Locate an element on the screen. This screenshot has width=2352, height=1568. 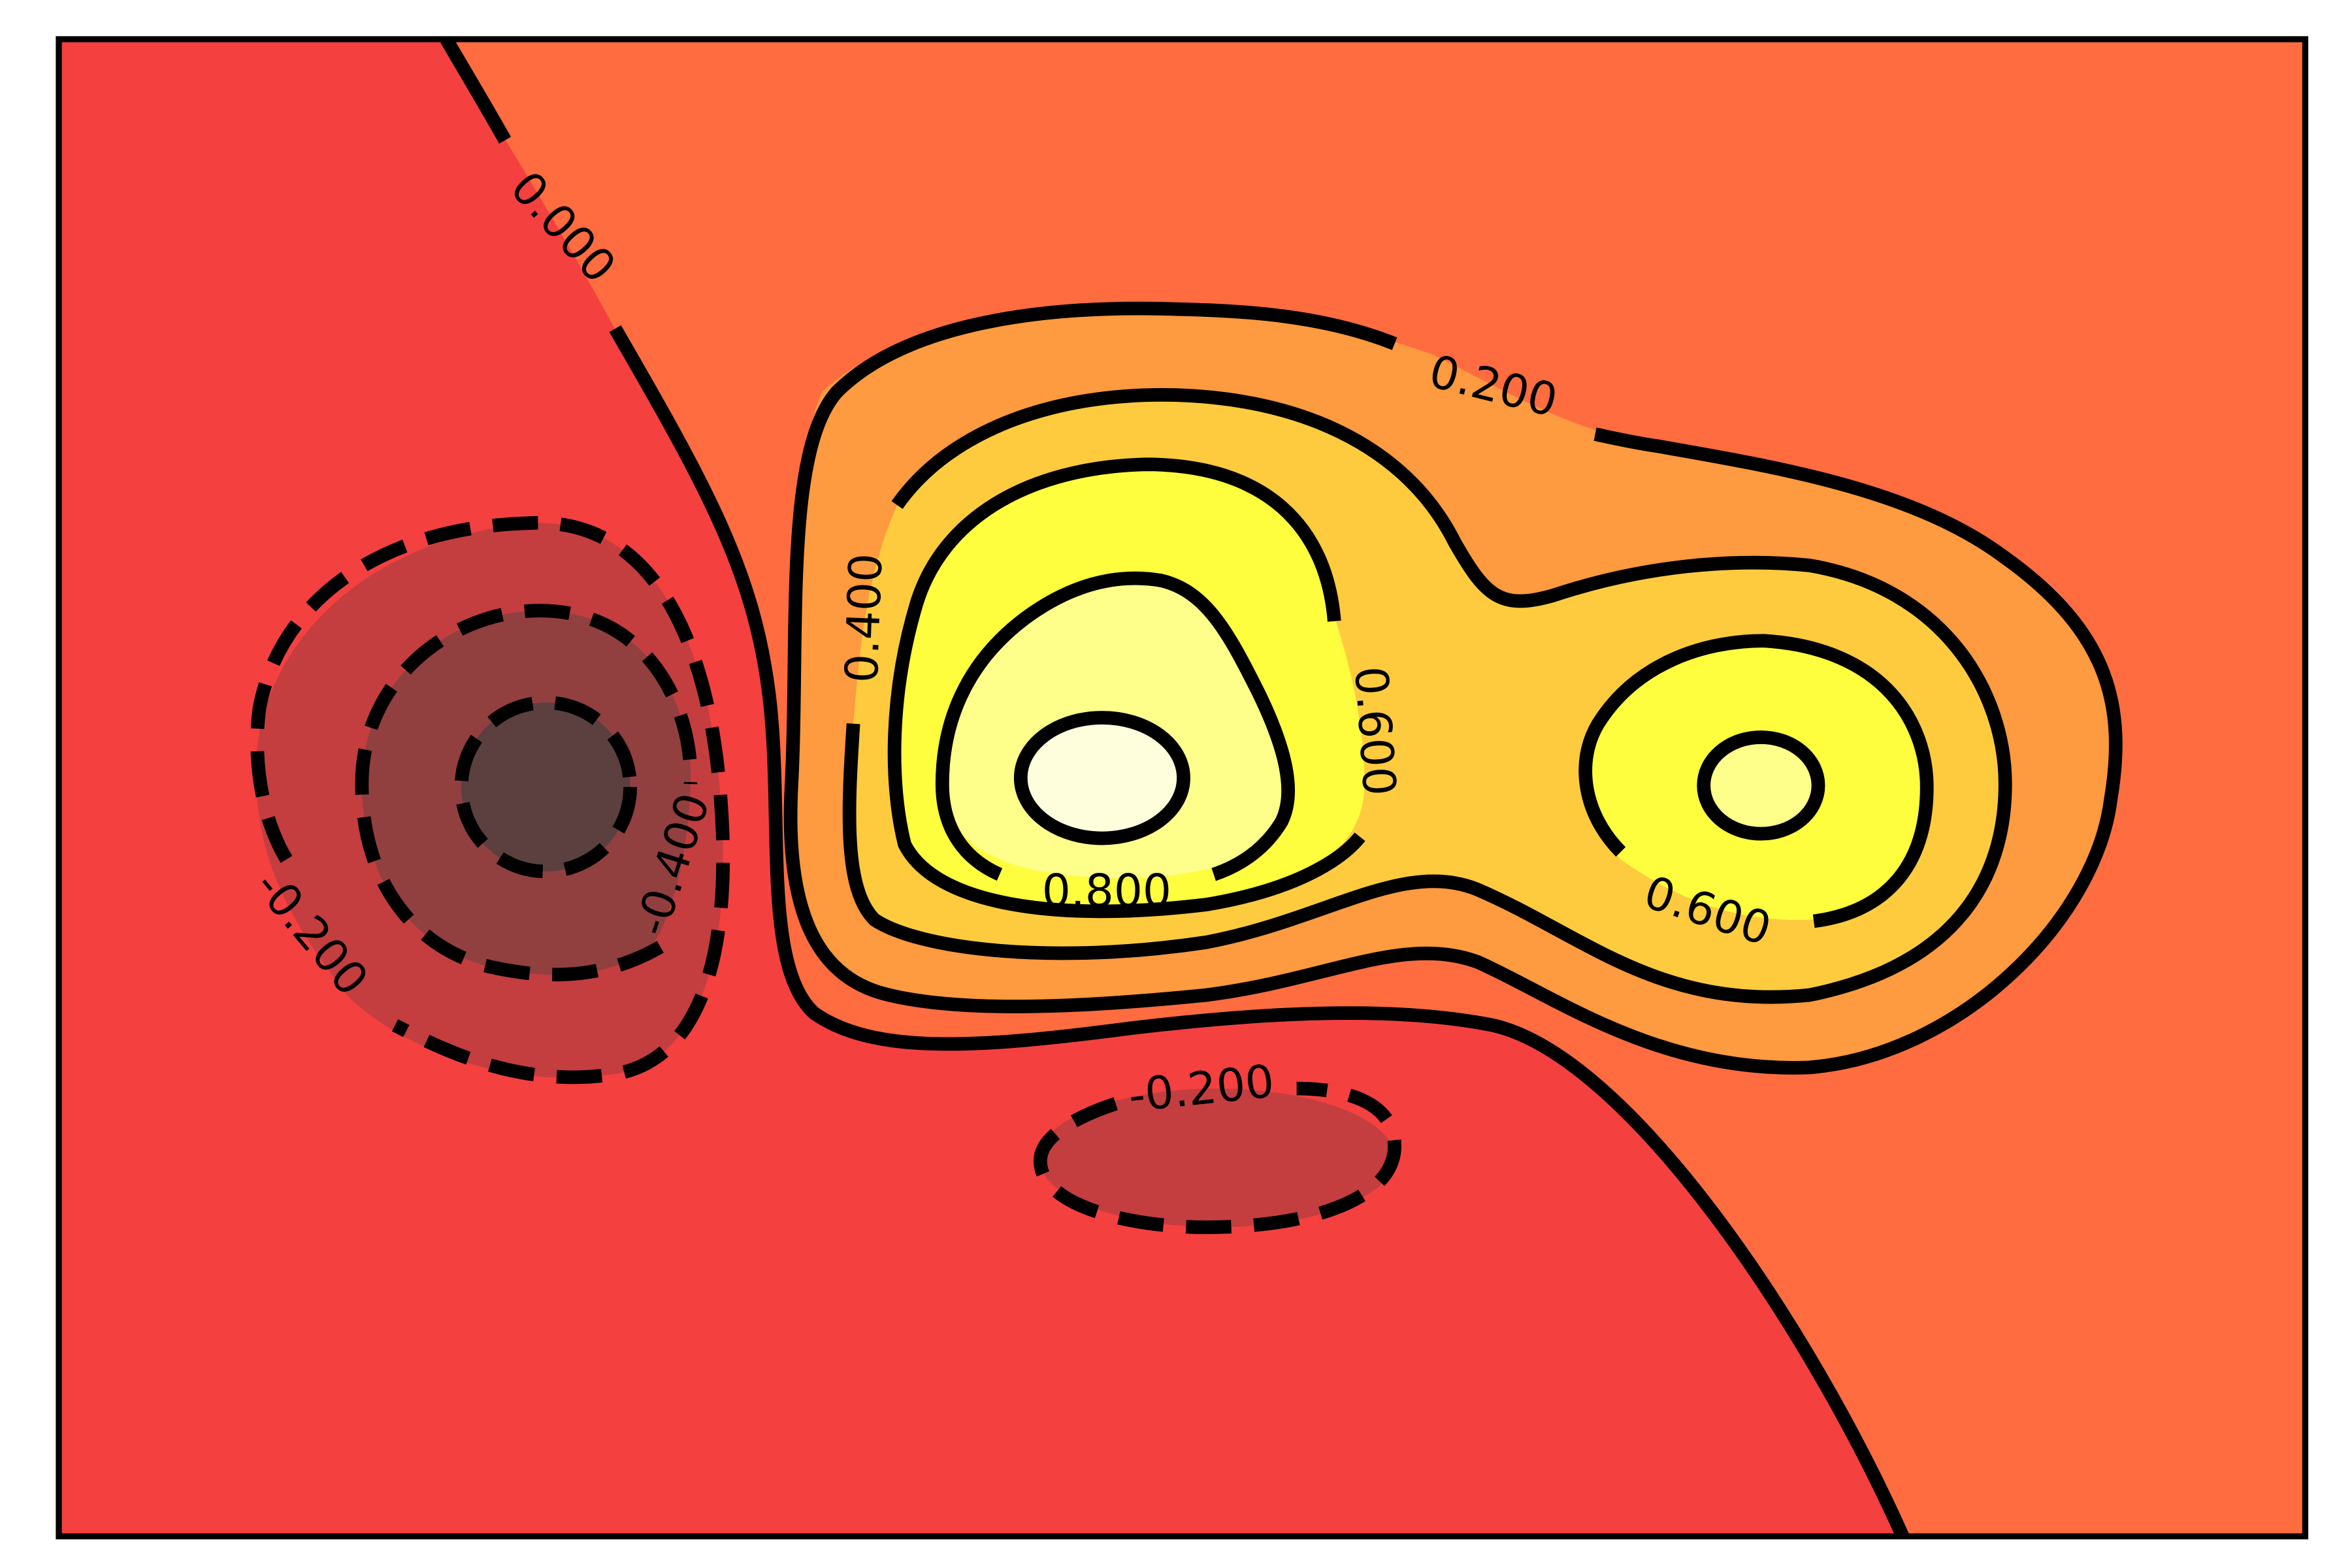
fill-band-min-core is located at coordinates (545, 787).